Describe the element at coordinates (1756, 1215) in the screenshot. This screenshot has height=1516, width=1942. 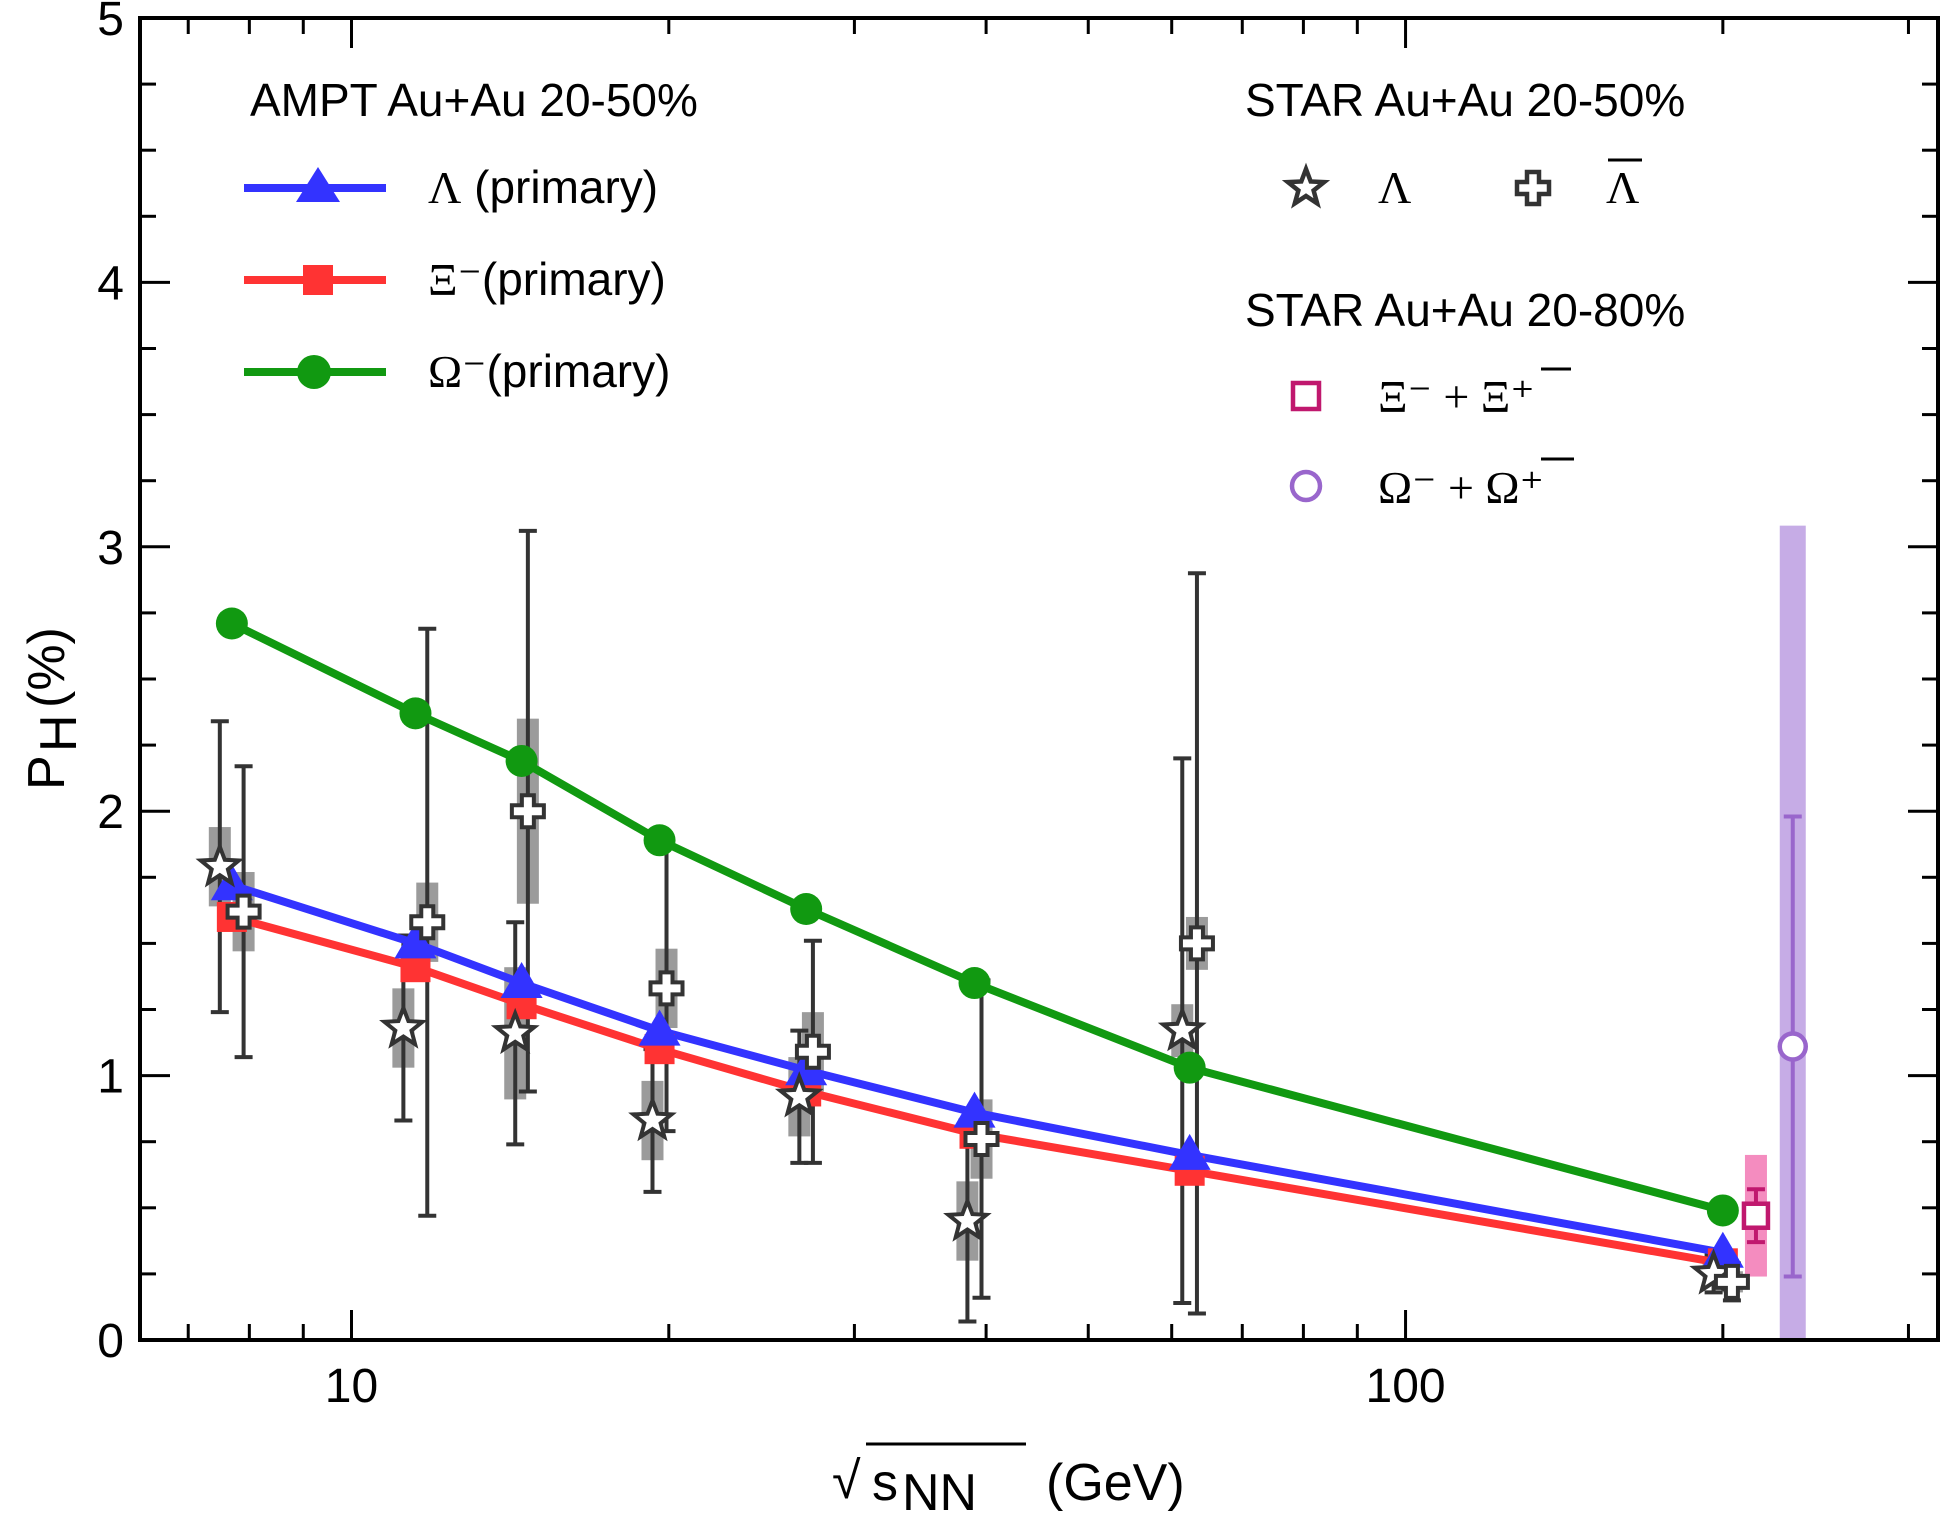
I see `star-marker-xi` at that location.